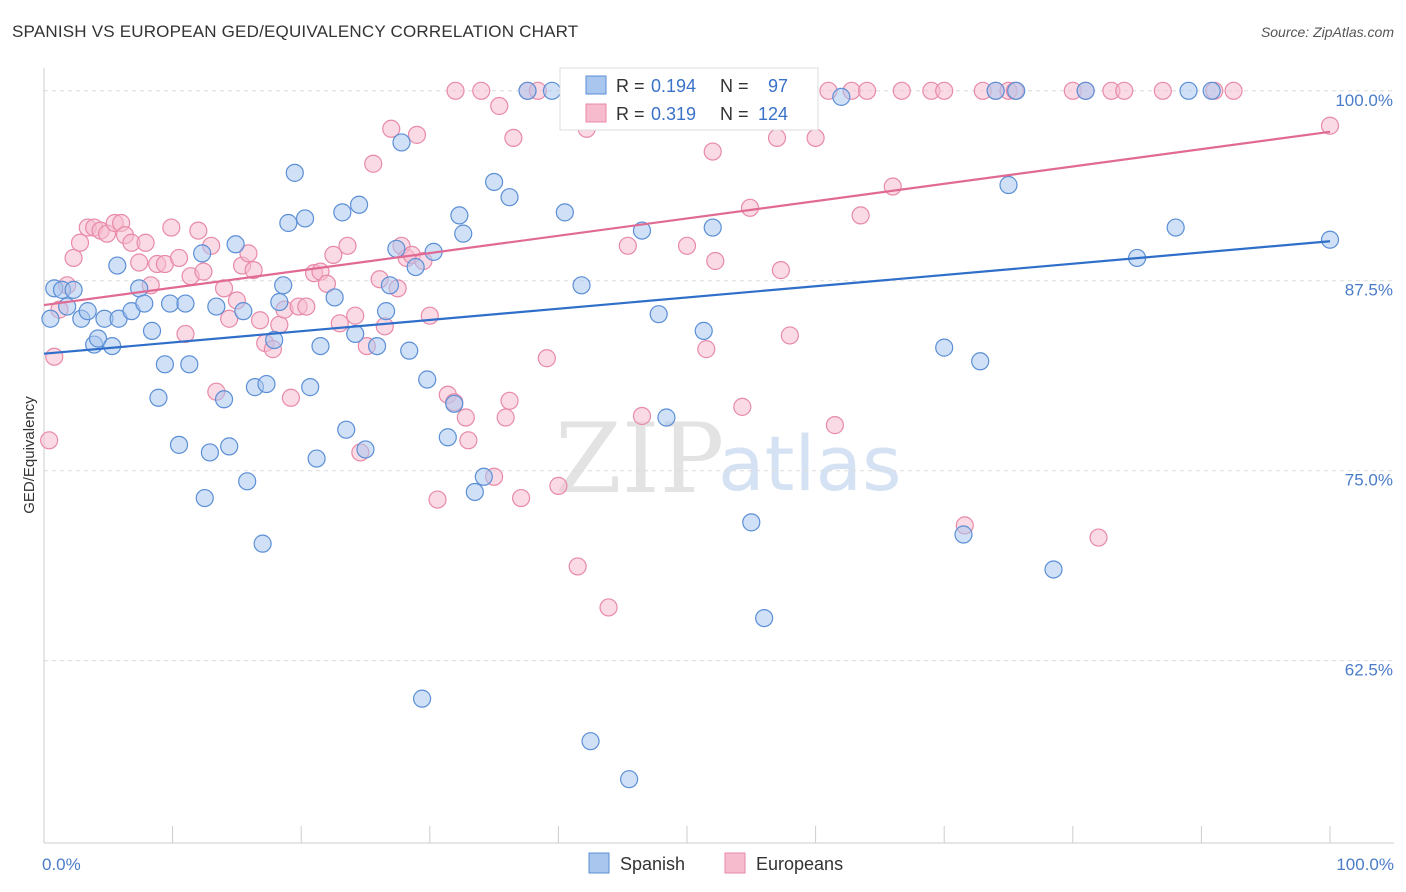 This screenshot has width=1406, height=892. Describe the element at coordinates (1369, 290) in the screenshot. I see `y-tick-label-2: 87.5%` at that location.